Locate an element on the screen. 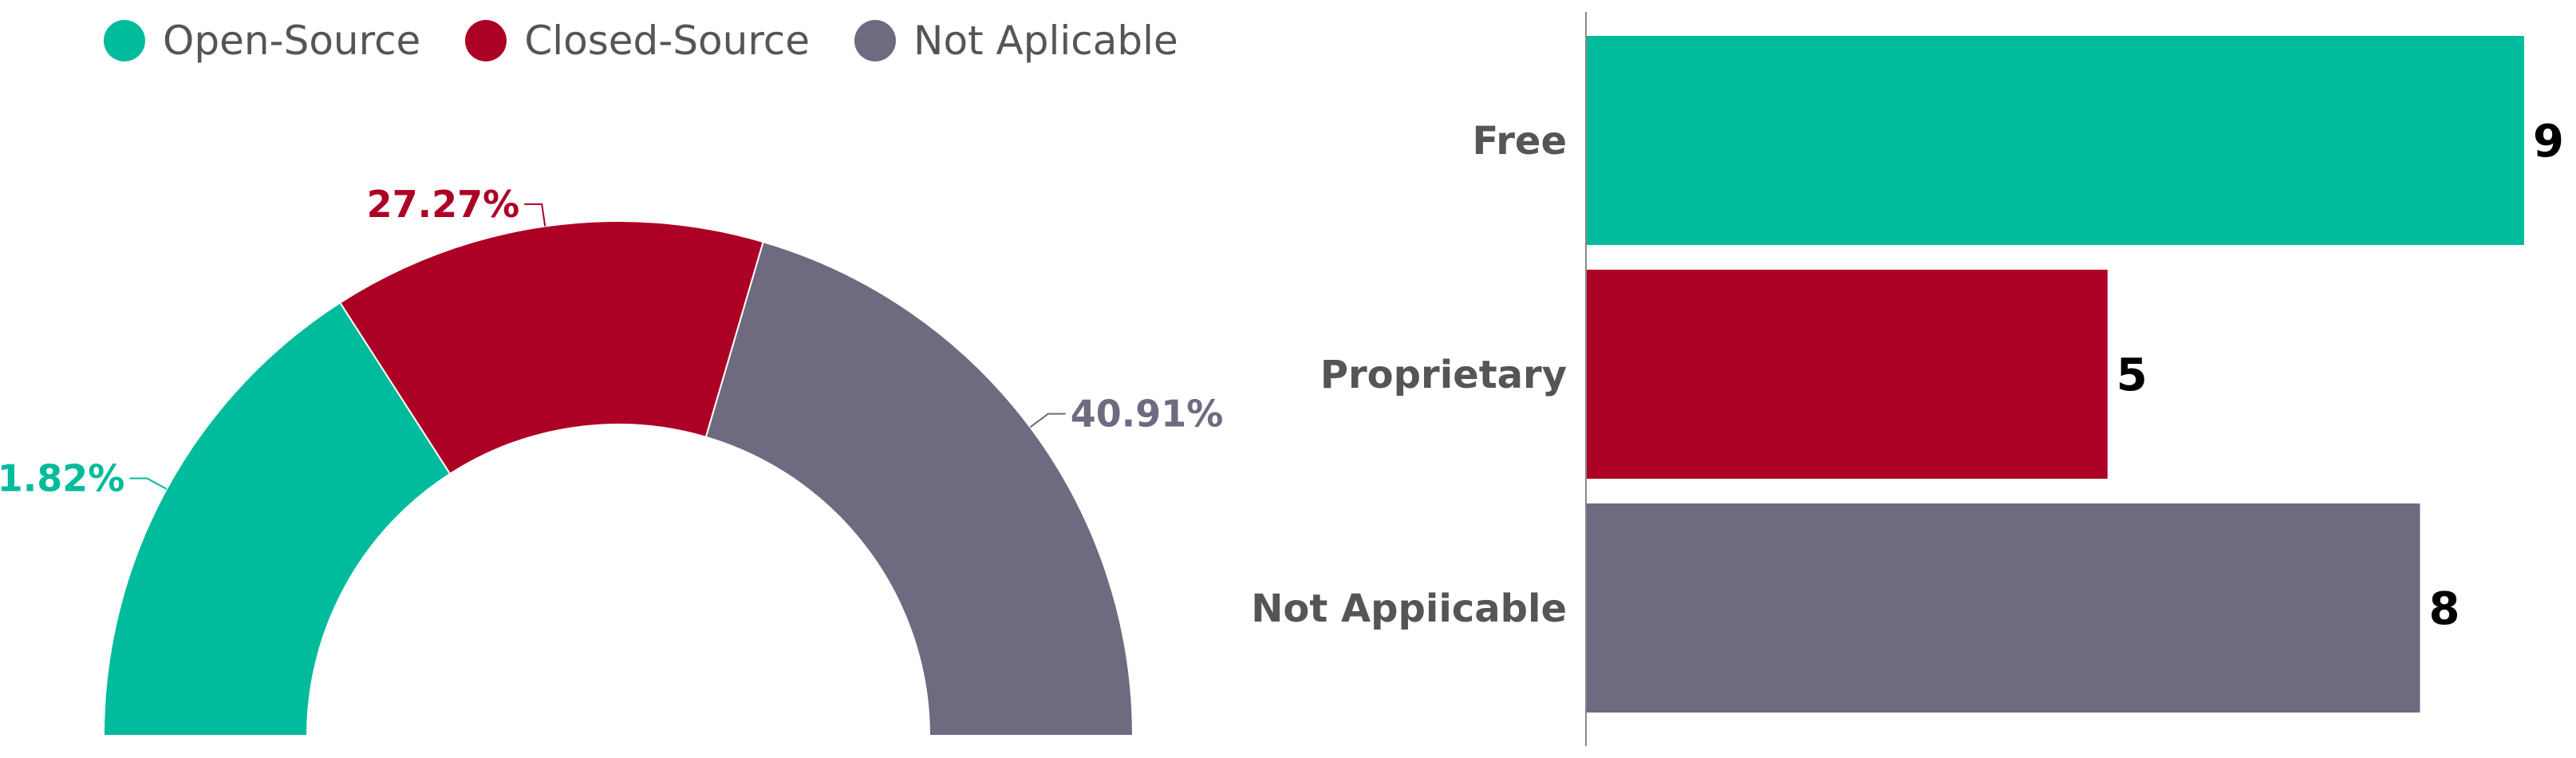 This screenshot has height=758, width=2576. legend-item-not-aplicable: Not Aplicable is located at coordinates (1016, 41).